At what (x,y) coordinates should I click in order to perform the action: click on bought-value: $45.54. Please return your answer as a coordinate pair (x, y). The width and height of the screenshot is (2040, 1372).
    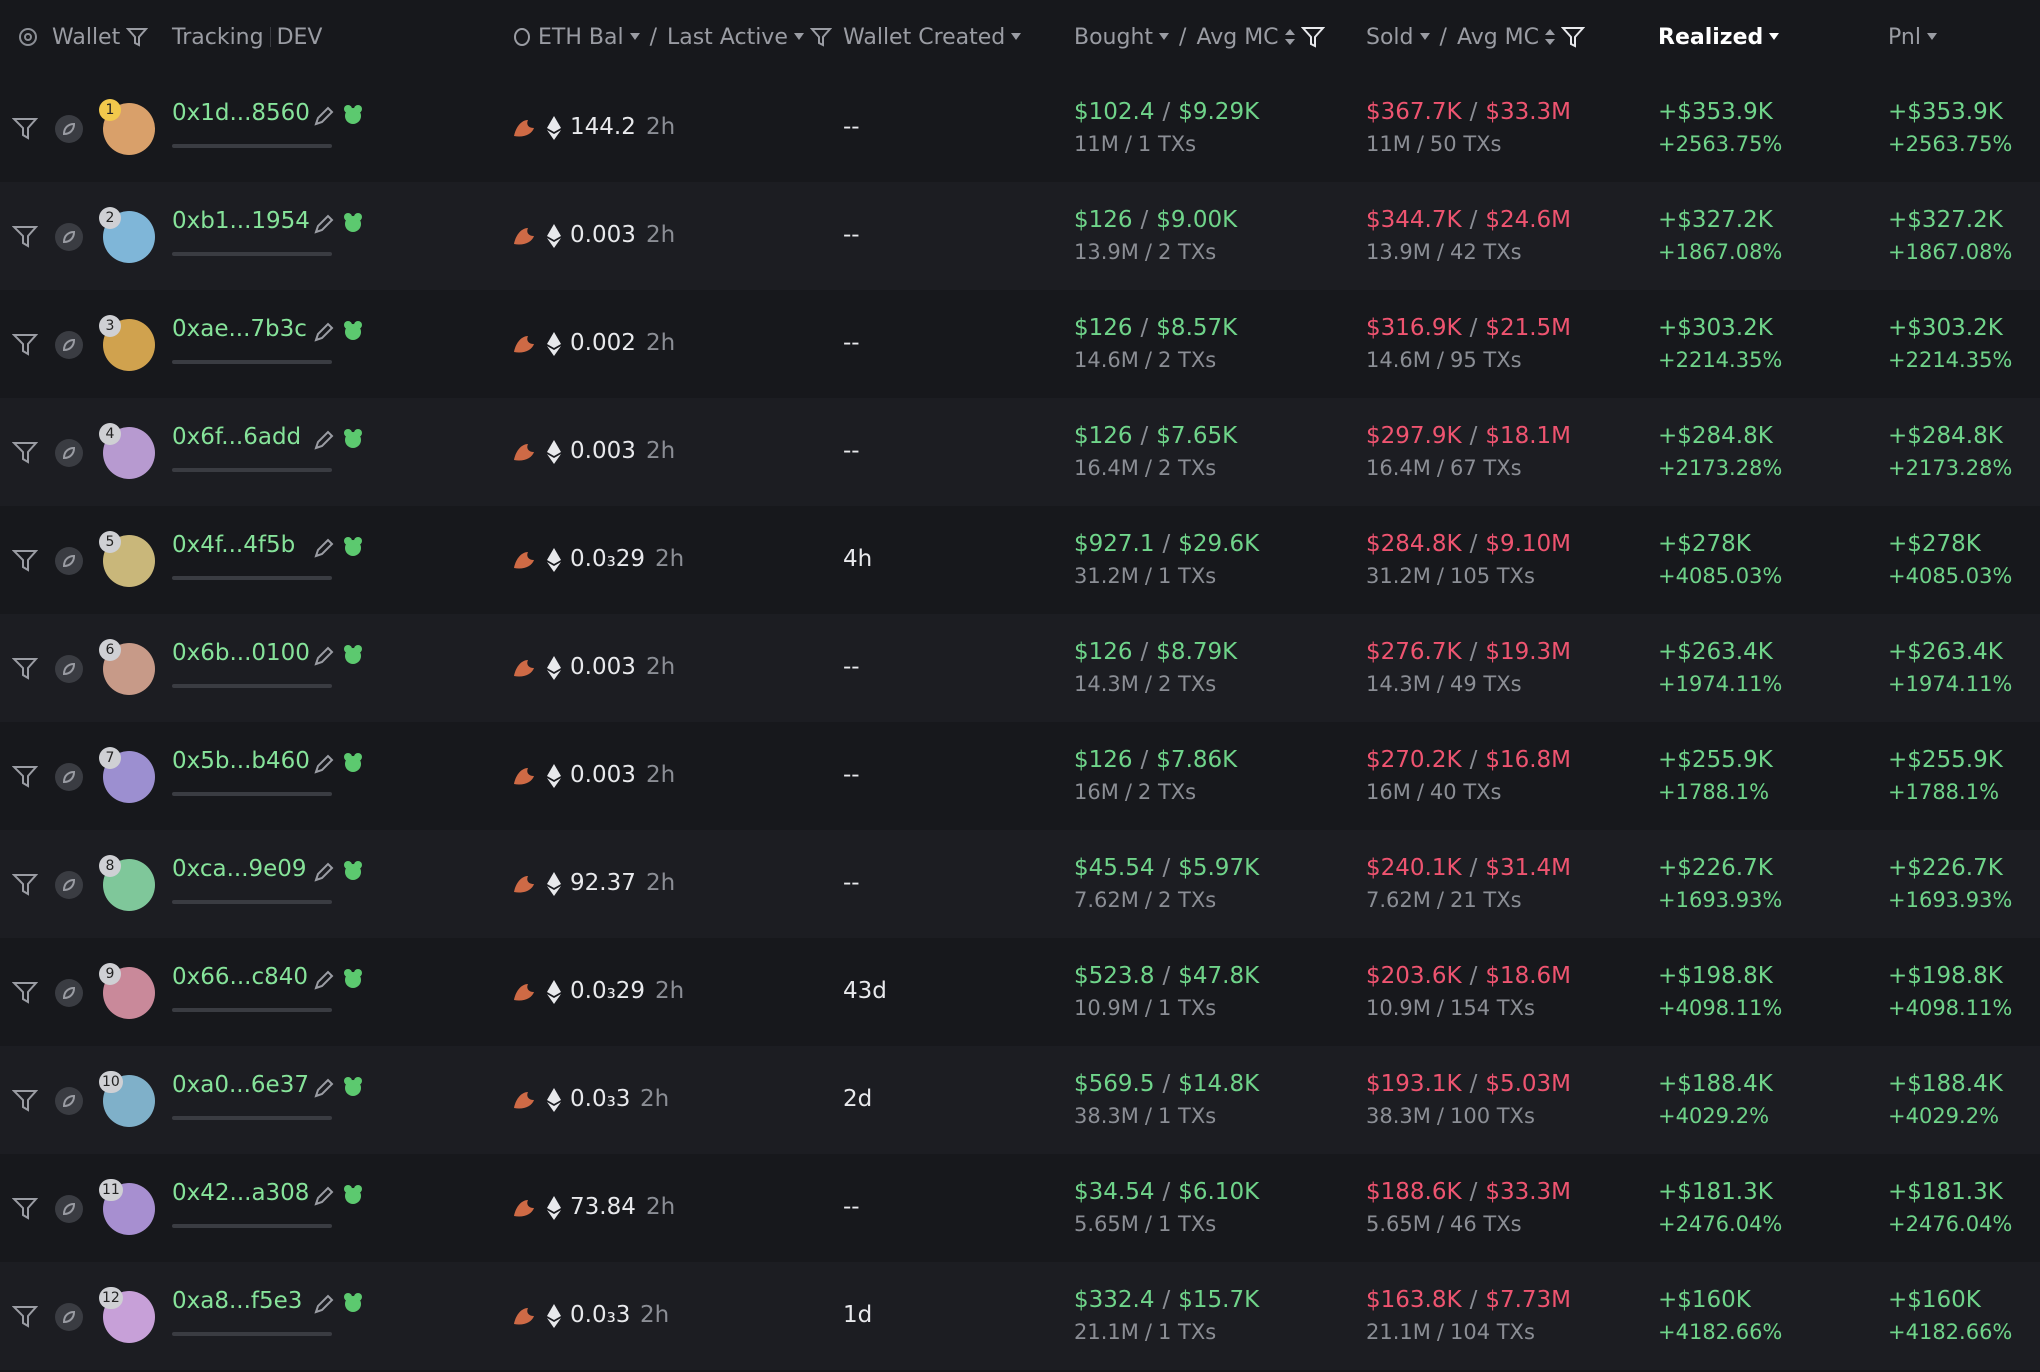
    Looking at the image, I should click on (1114, 868).